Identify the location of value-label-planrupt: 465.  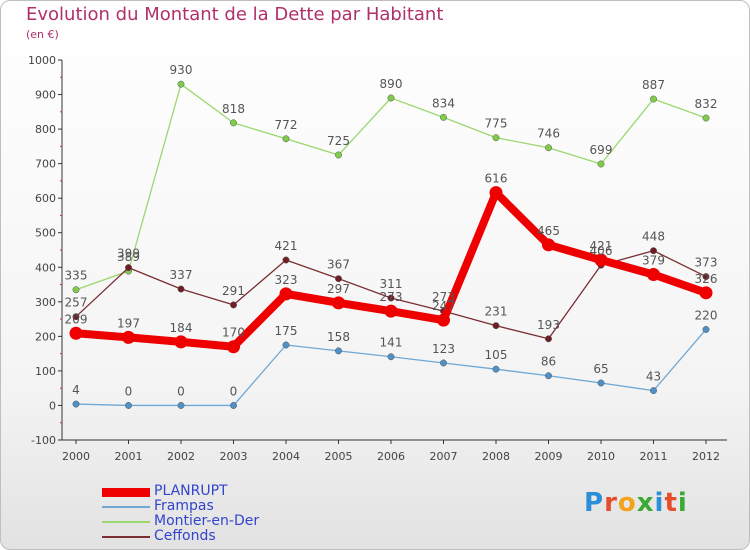
(548, 231).